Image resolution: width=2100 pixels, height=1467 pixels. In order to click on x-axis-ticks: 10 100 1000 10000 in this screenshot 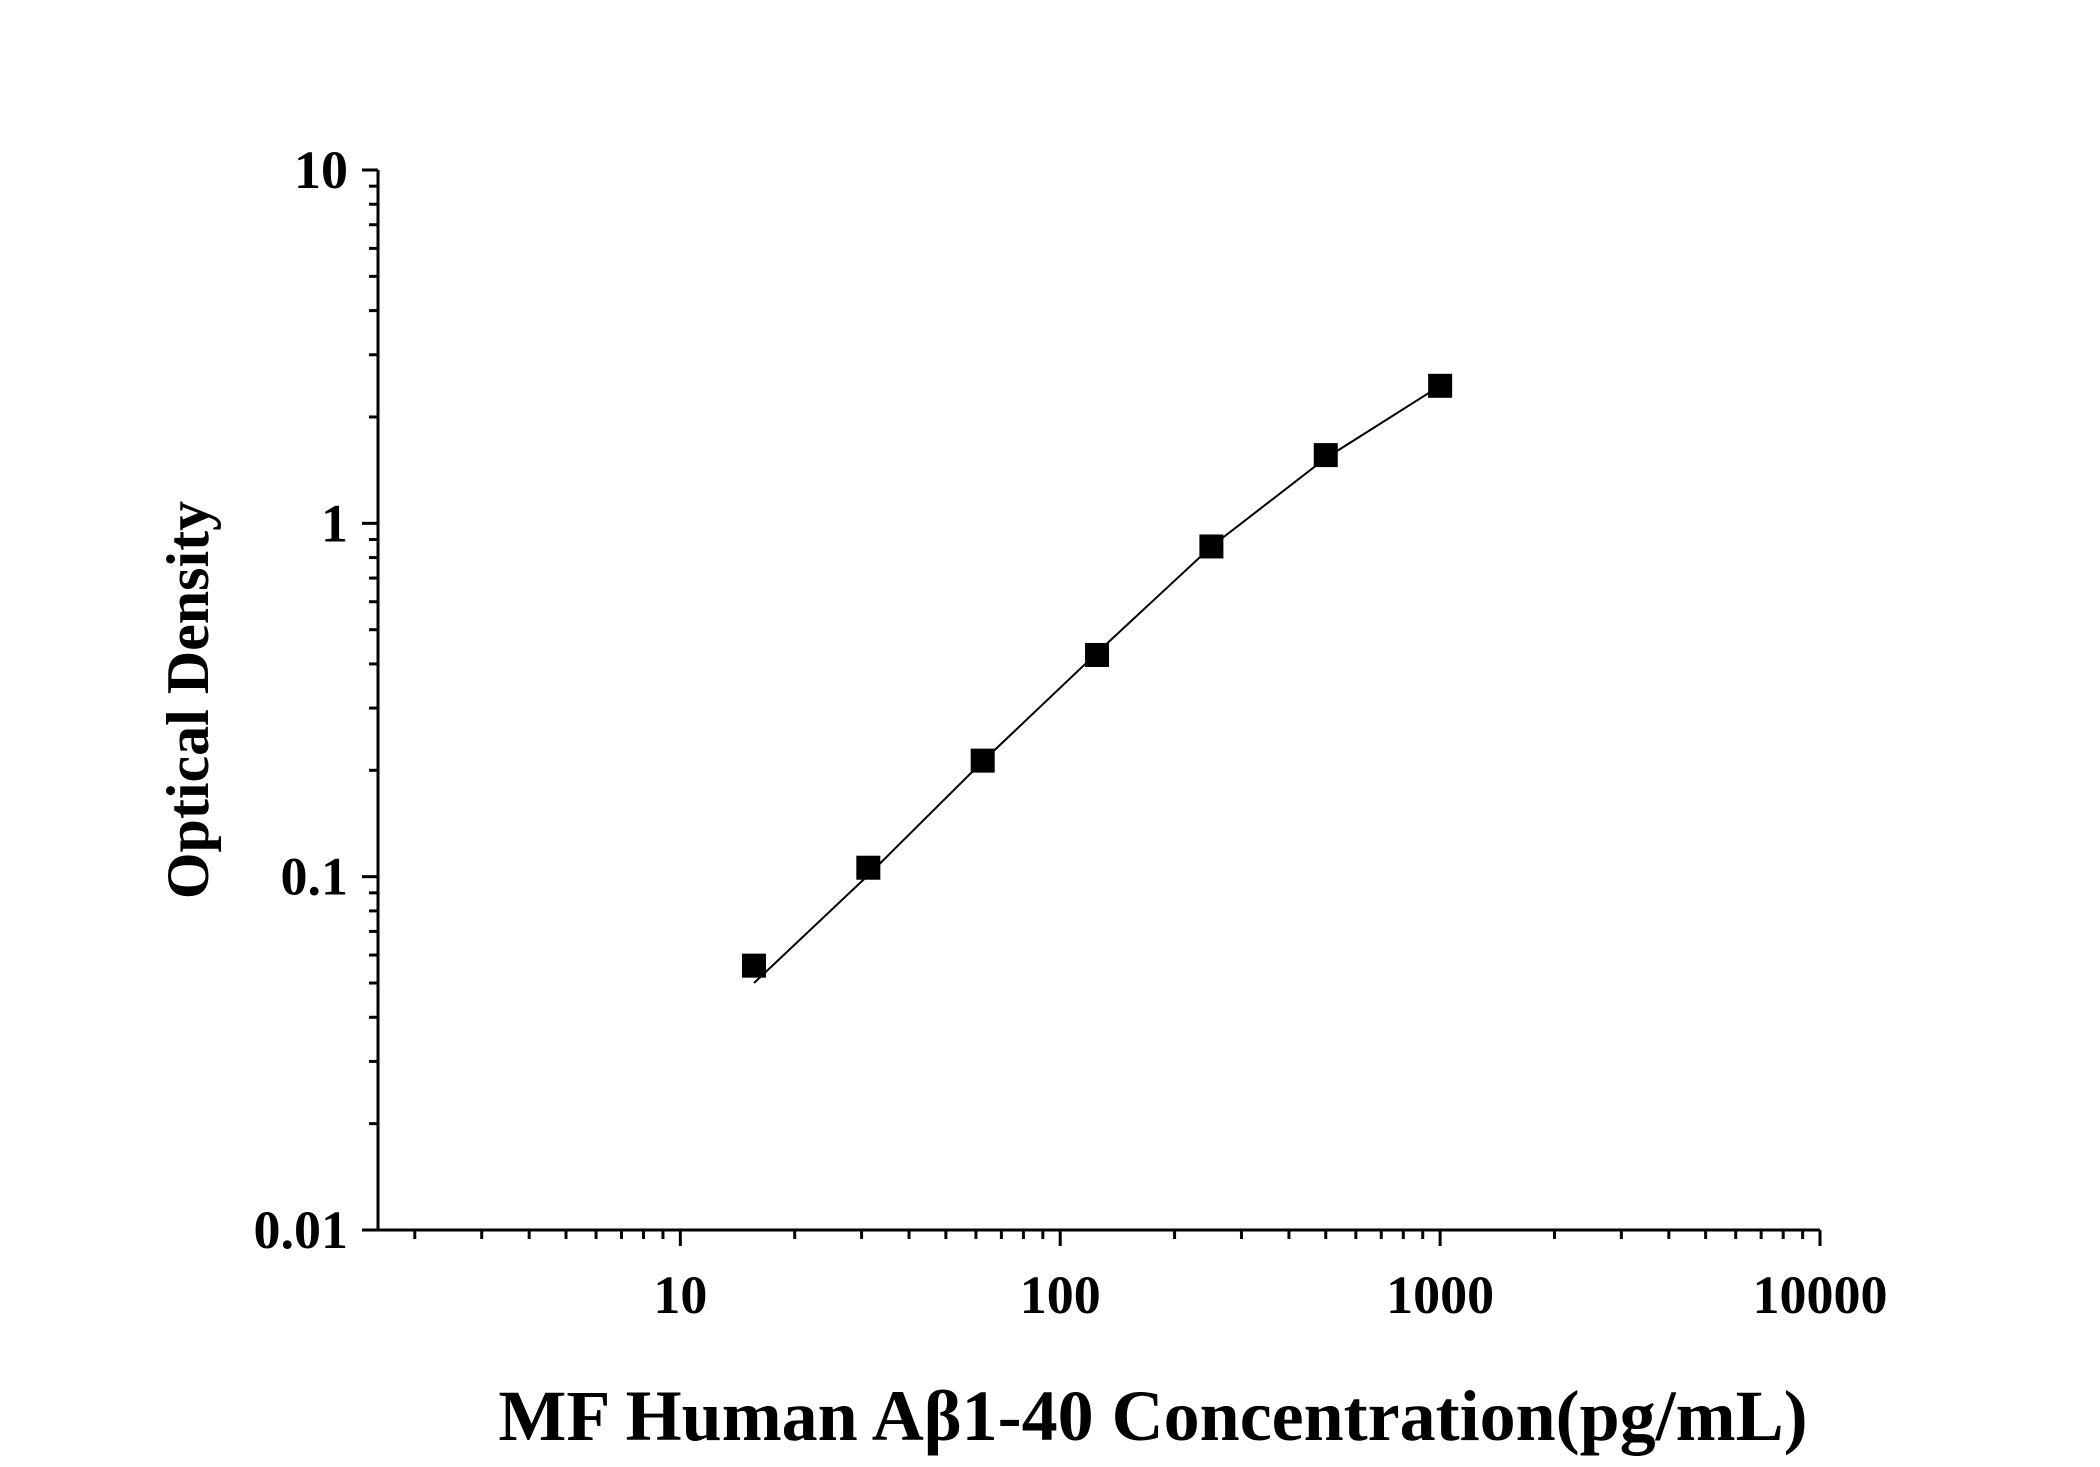, I will do `click(1150, 1277)`.